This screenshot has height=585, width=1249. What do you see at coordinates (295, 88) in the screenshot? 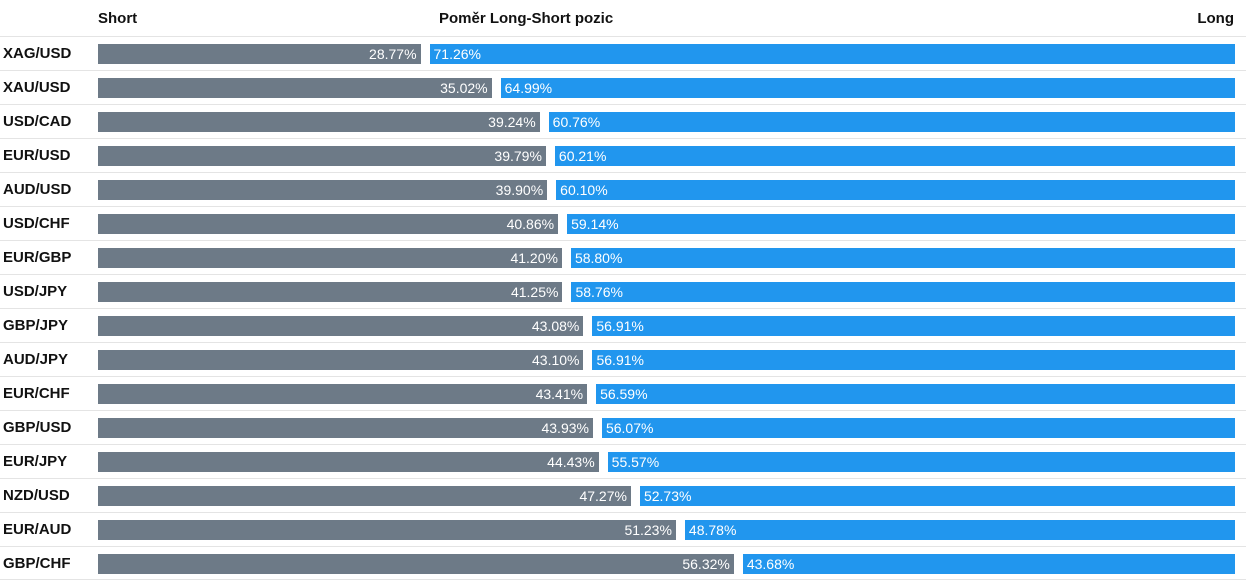
I see `short-bar: 35.02%` at bounding box center [295, 88].